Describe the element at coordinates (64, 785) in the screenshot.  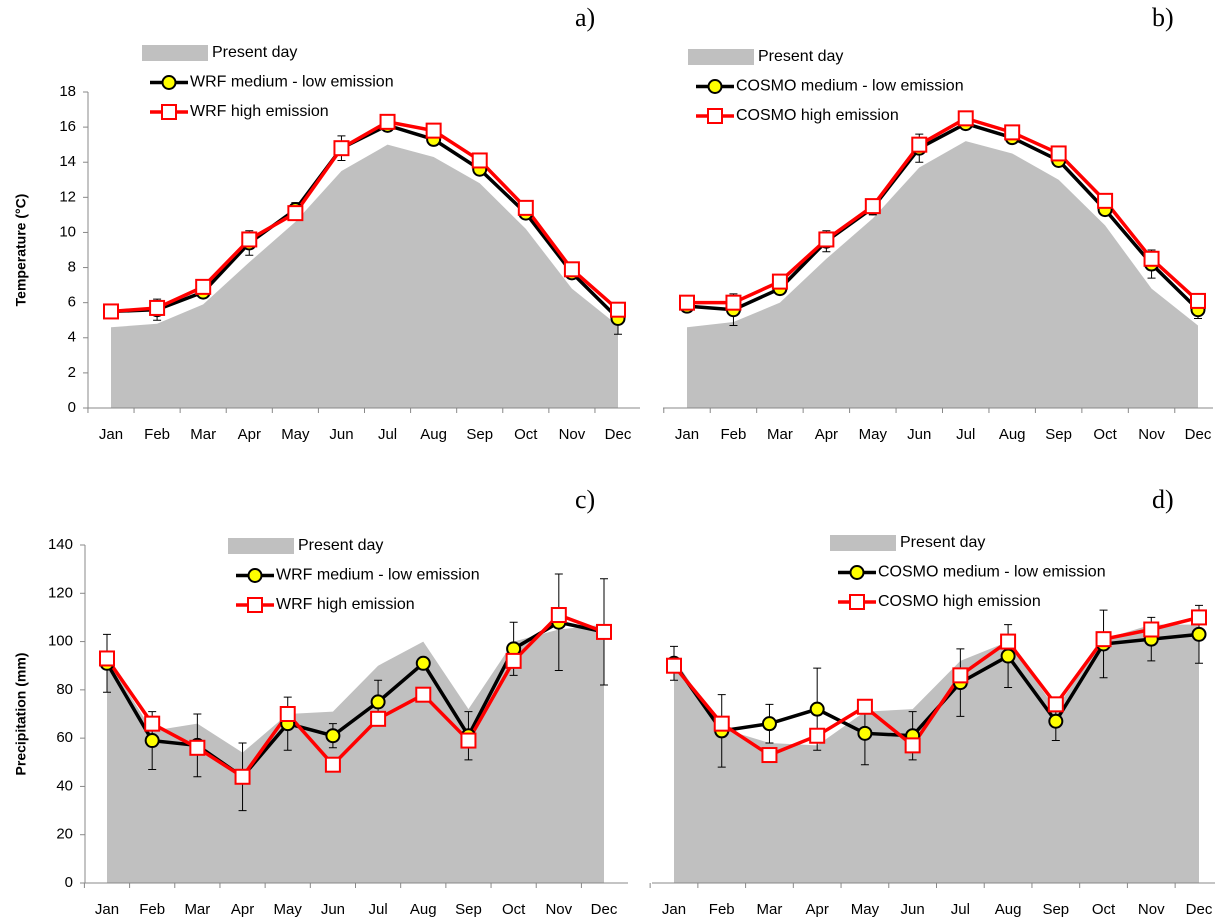
I see `y-tick-label: 40` at that location.